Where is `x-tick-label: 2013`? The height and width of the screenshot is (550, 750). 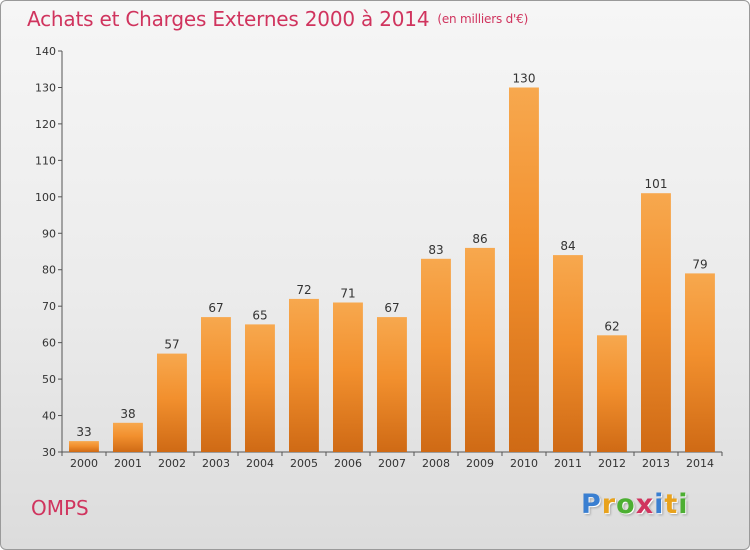
x-tick-label: 2013 is located at coordinates (656, 463).